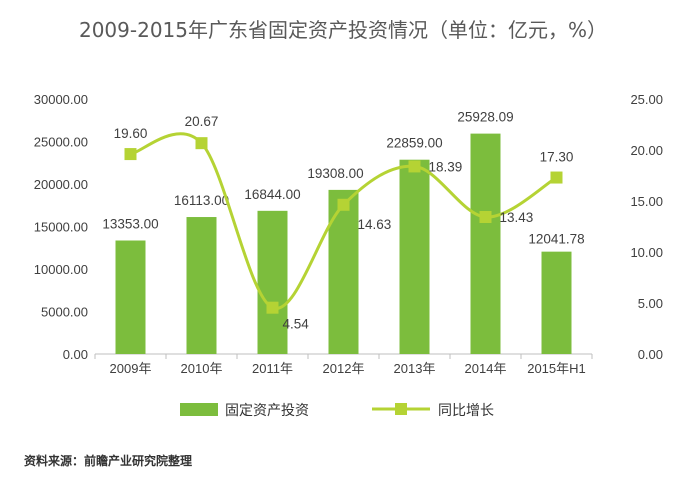 This screenshot has width=686, height=480. I want to click on x-axis-ticks, so click(343, 356).